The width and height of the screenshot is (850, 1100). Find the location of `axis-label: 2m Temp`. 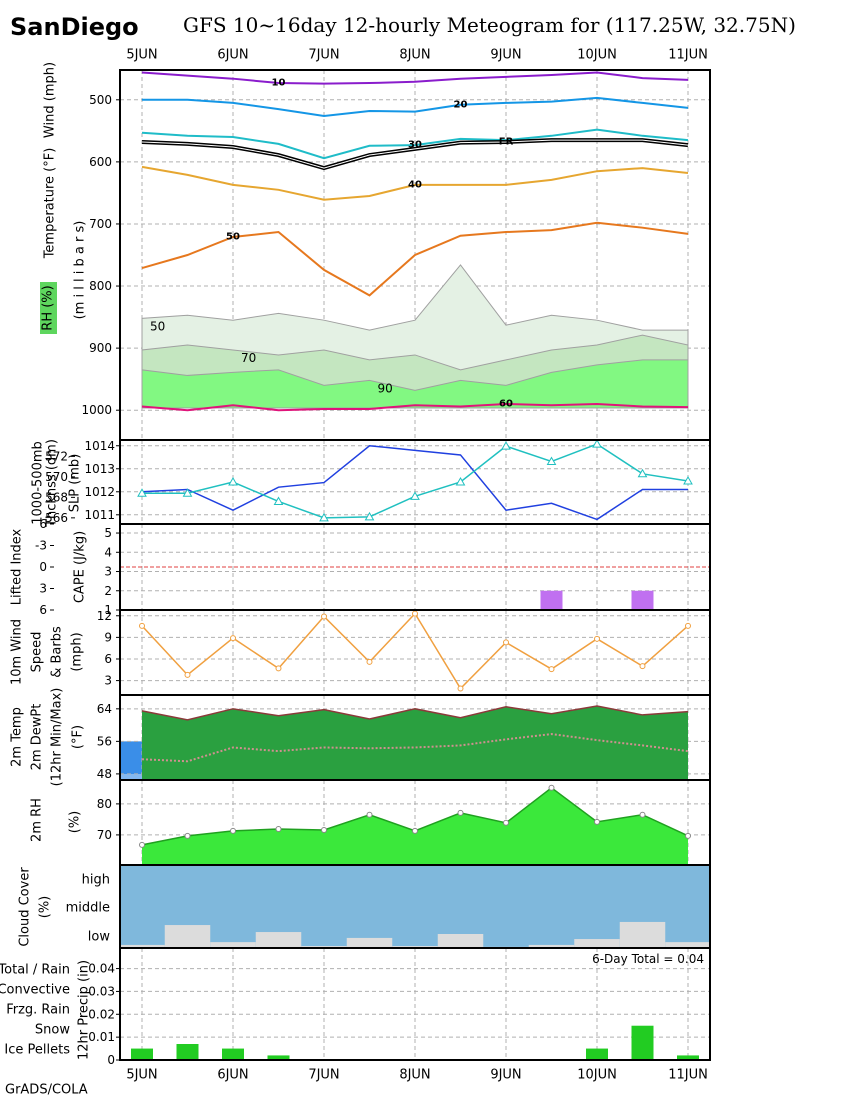

axis-label: 2m Temp is located at coordinates (17, 737).